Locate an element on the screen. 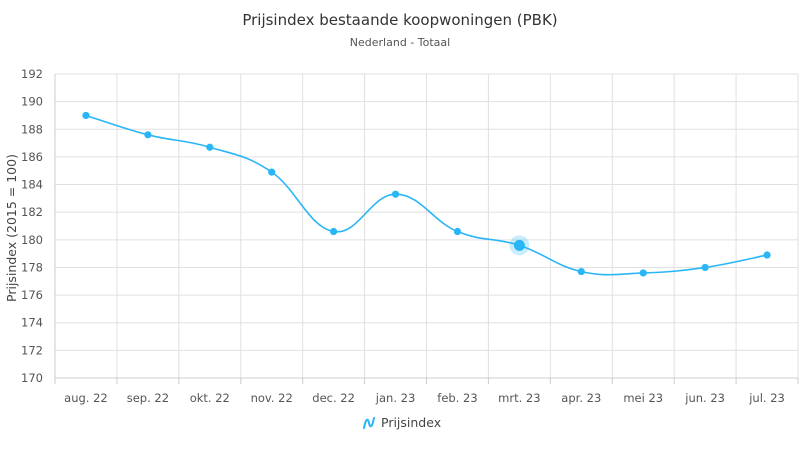 This screenshot has height=450, width=800. y-tick-label: 176 is located at coordinates (32, 295).